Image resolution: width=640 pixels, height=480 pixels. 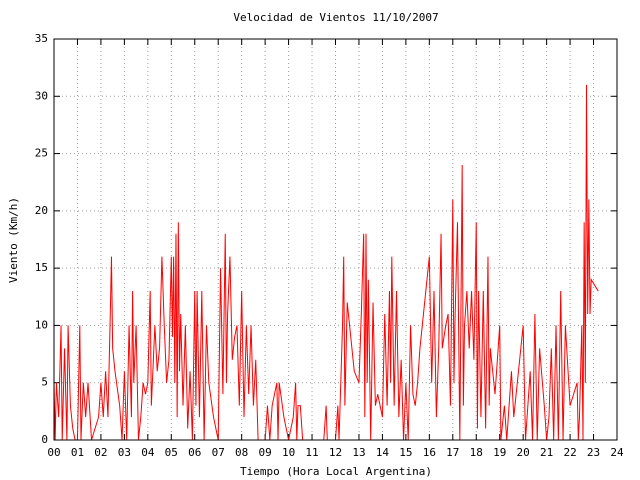 What do you see at coordinates (569, 452) in the screenshot?
I see `x-tick-label: 22` at bounding box center [569, 452].